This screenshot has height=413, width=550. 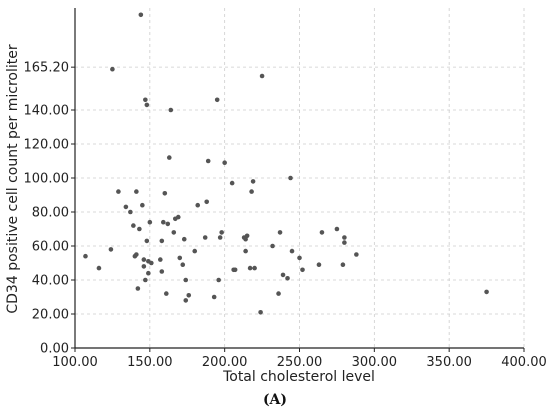 I want to click on y-tick-label: 40.00, so click(x=50, y=281).